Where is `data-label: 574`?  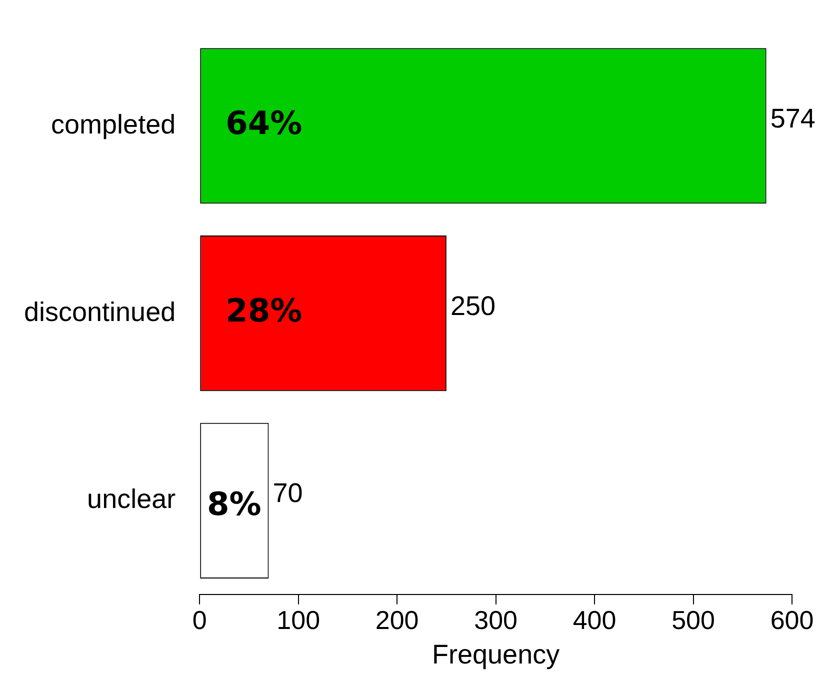 data-label: 574 is located at coordinates (793, 118).